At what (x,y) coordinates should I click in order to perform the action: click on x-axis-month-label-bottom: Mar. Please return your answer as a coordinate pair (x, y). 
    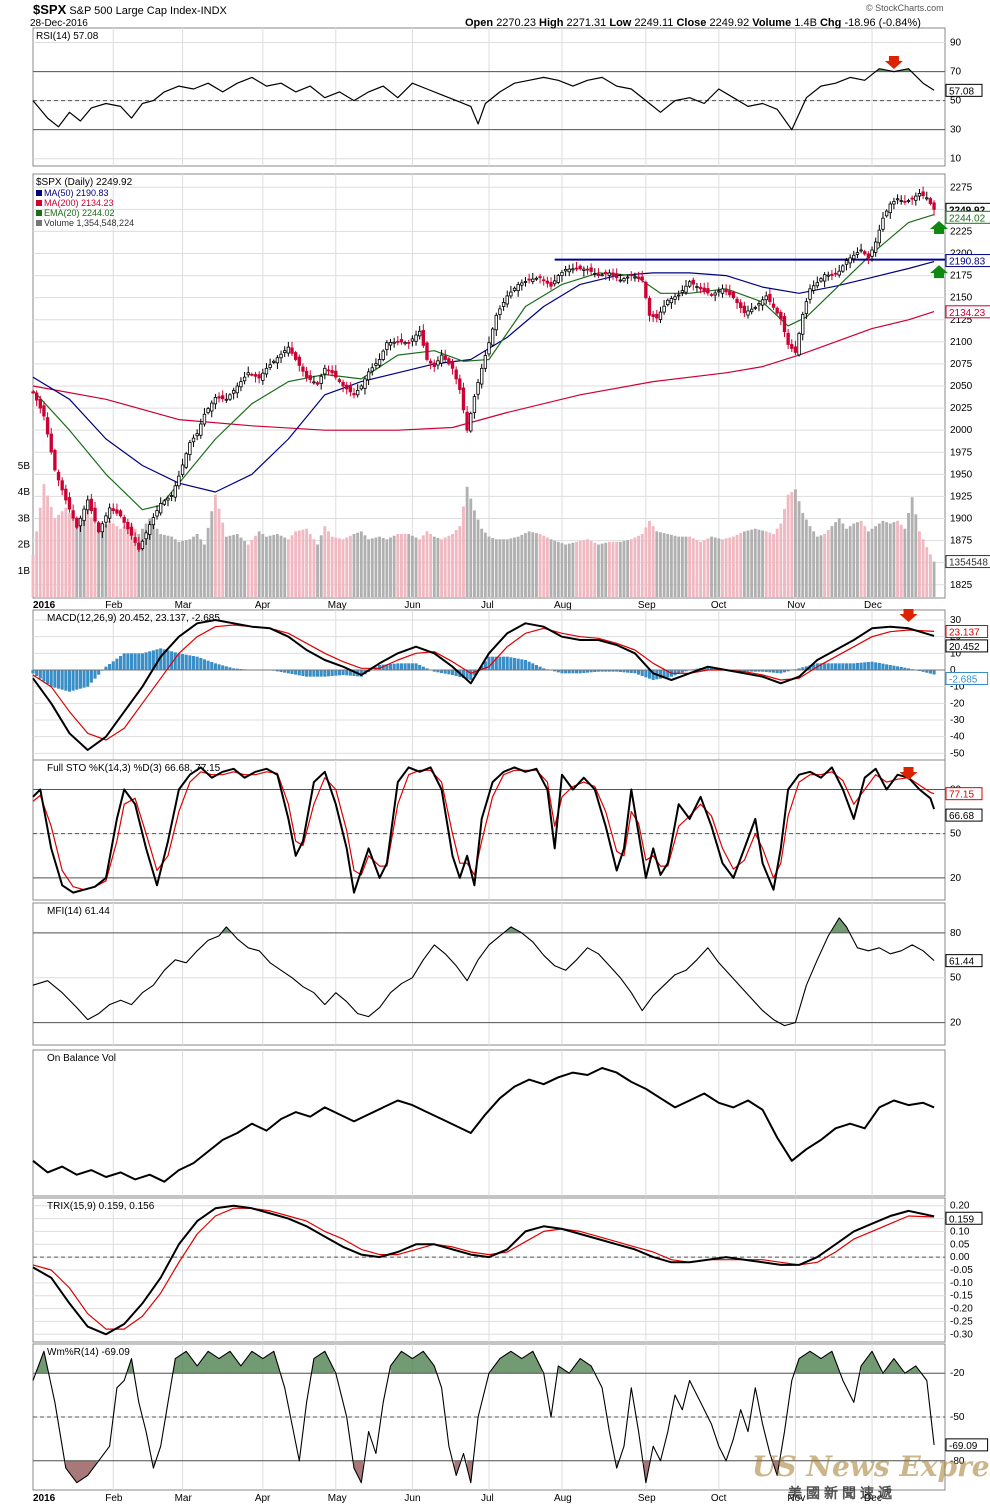
    Looking at the image, I should click on (184, 1498).